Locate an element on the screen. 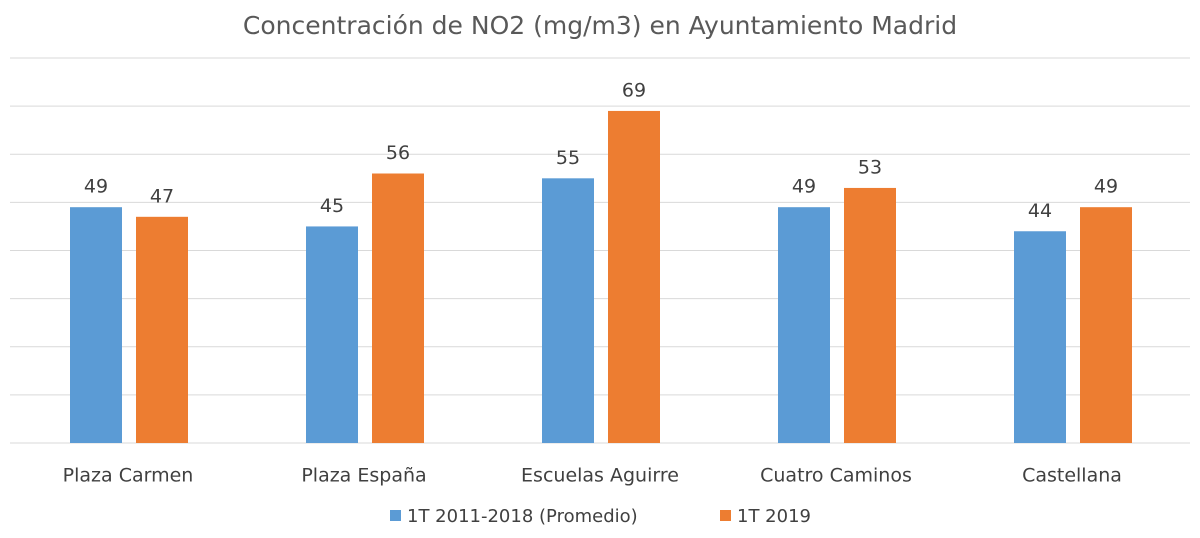 The height and width of the screenshot is (538, 1200). x-tick-label: Castellana is located at coordinates (1072, 476).